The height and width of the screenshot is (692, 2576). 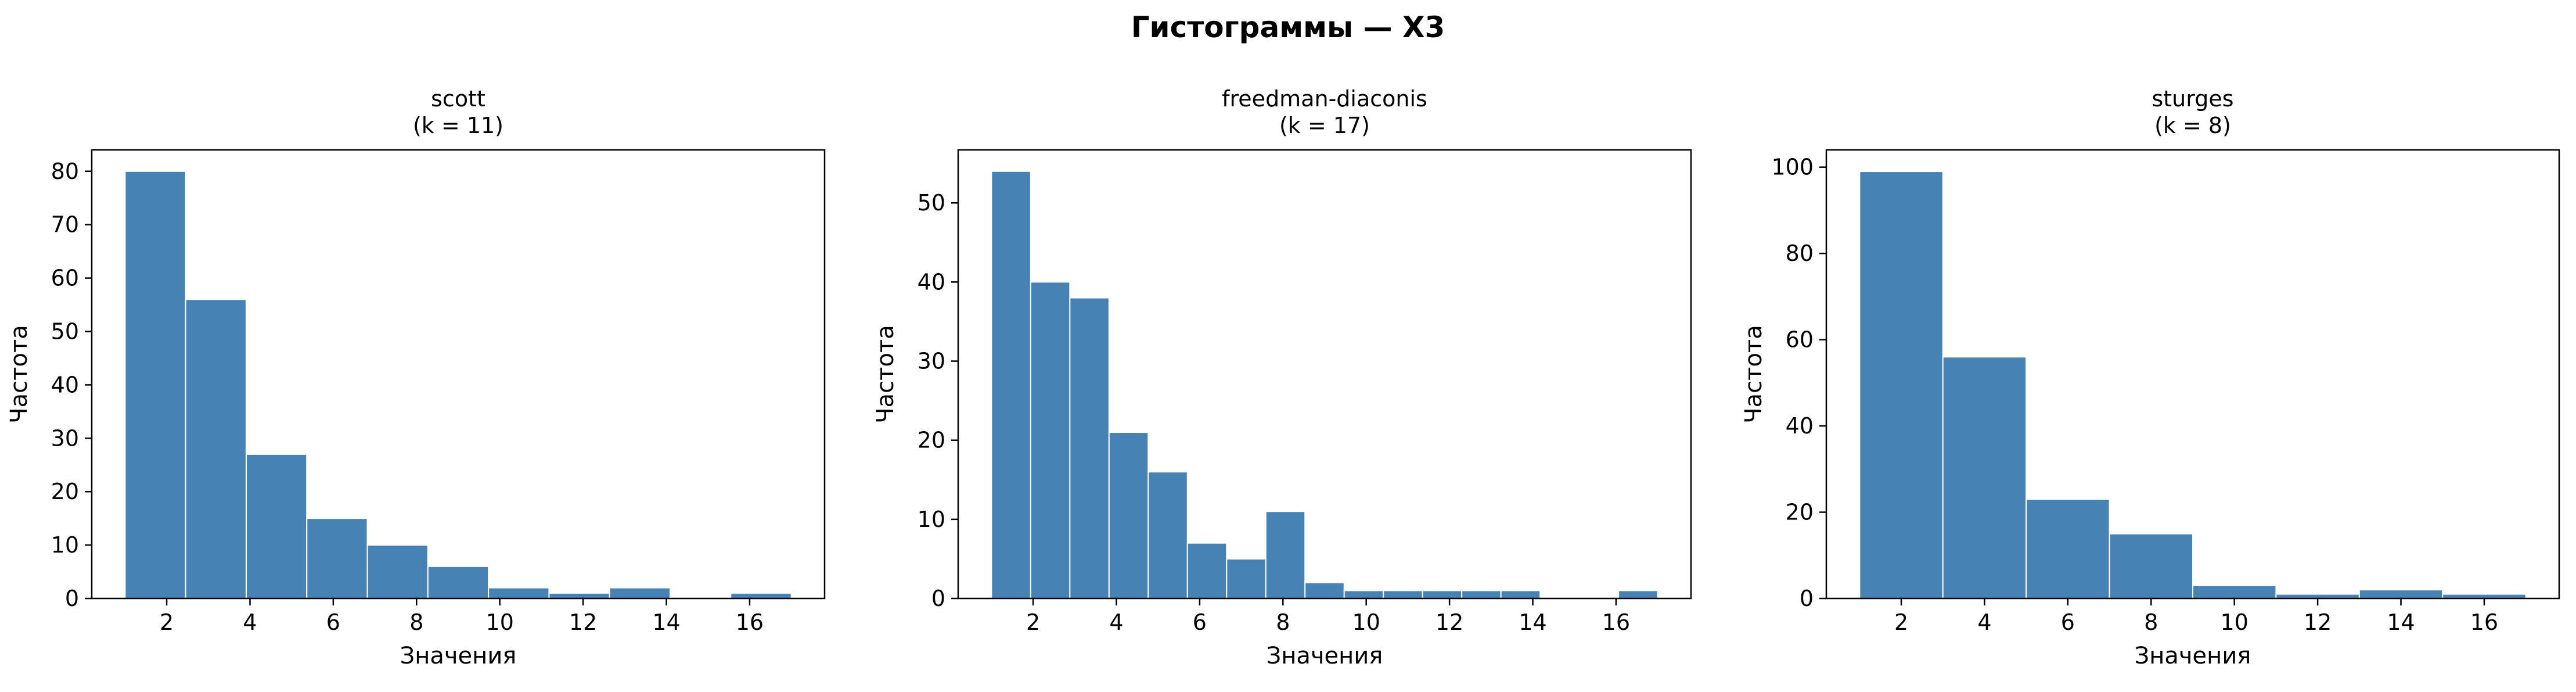 What do you see at coordinates (2192, 99) in the screenshot?
I see `chart-title: sturges` at bounding box center [2192, 99].